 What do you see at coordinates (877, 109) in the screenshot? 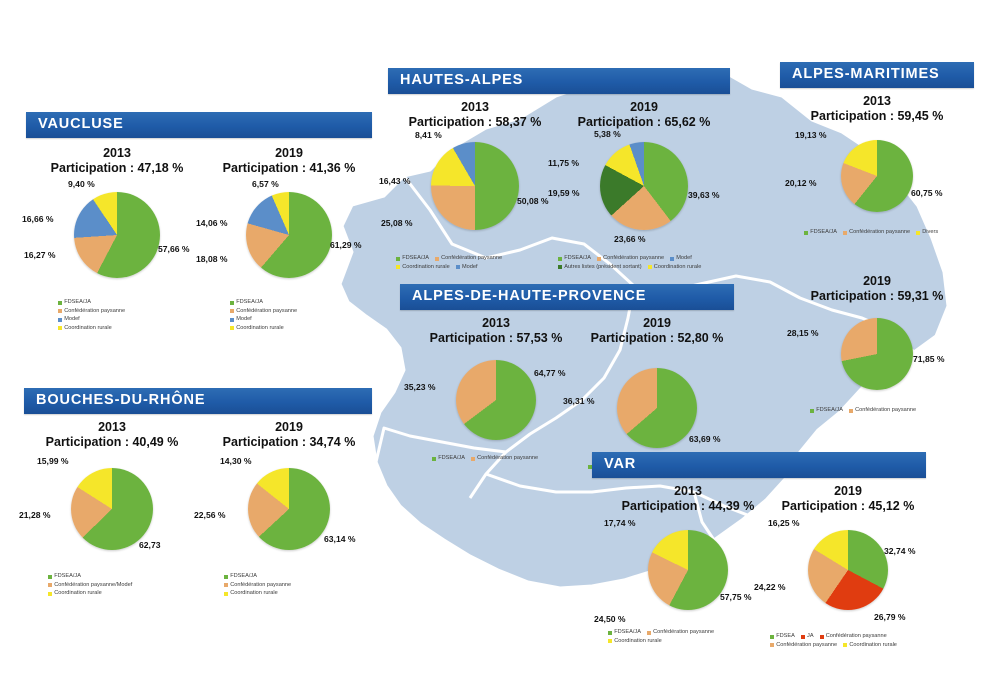
I see `pie-title-alpes-maritimes-2013: 2013 Participation : 59,45 %` at bounding box center [877, 109].